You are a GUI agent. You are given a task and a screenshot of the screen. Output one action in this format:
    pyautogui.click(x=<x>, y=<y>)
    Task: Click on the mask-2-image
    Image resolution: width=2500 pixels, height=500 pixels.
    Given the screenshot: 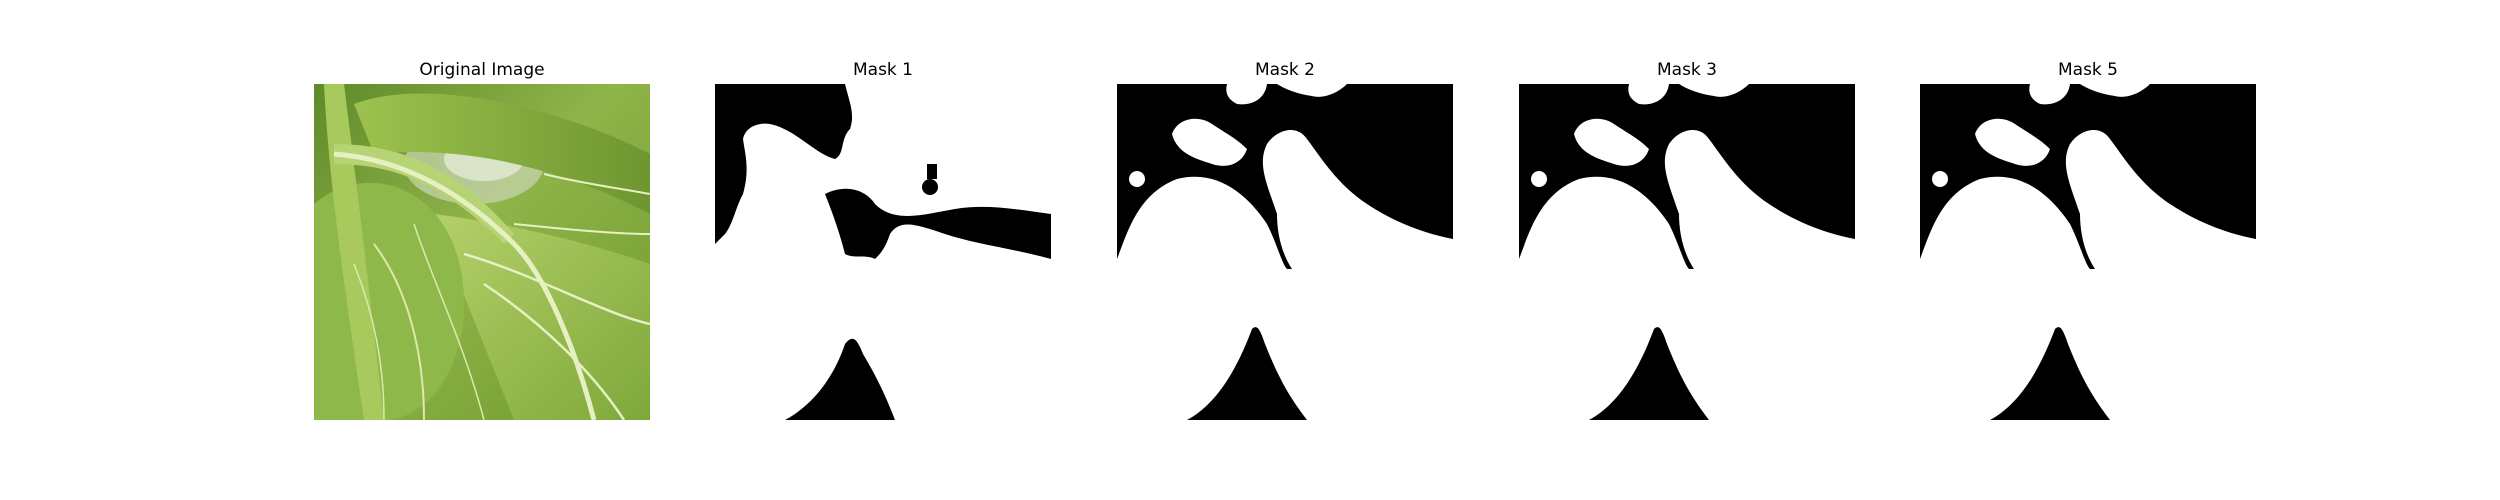 What is the action you would take?
    pyautogui.click(x=1285, y=252)
    